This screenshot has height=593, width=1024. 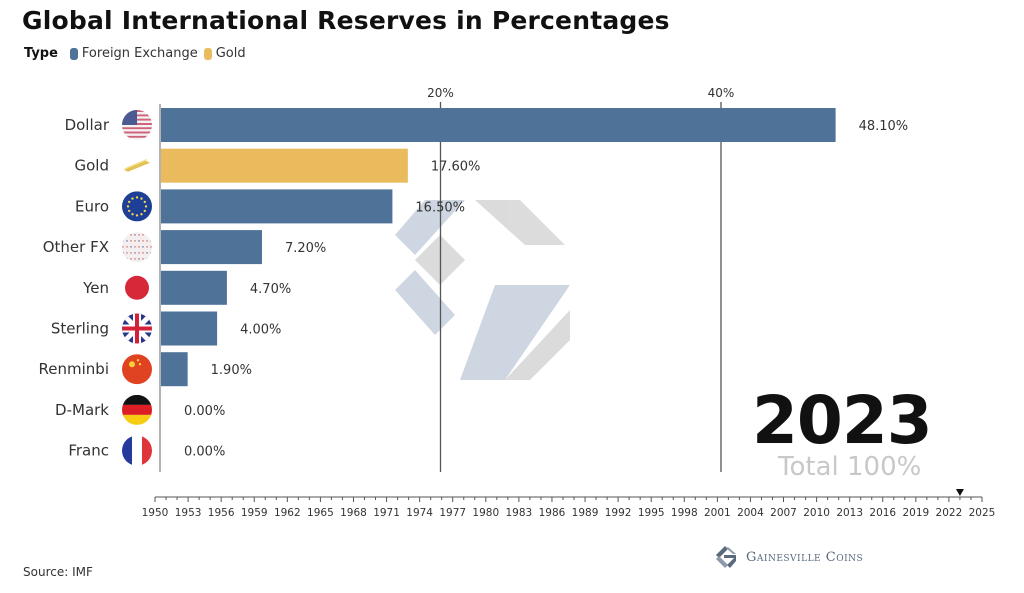 What do you see at coordinates (882, 513) in the screenshot?
I see `timeline-label: 2016` at bounding box center [882, 513].